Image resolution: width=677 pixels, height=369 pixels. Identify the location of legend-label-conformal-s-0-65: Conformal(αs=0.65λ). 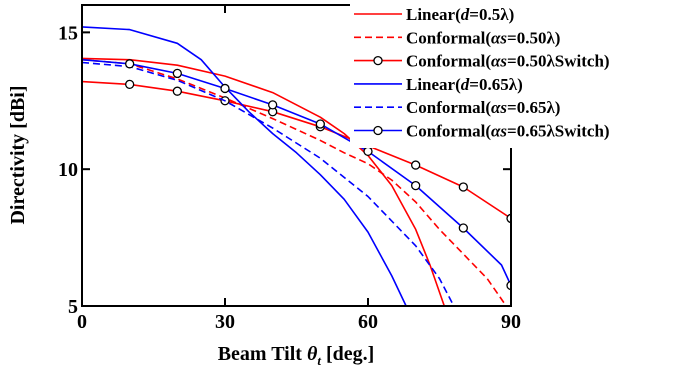
(483, 107).